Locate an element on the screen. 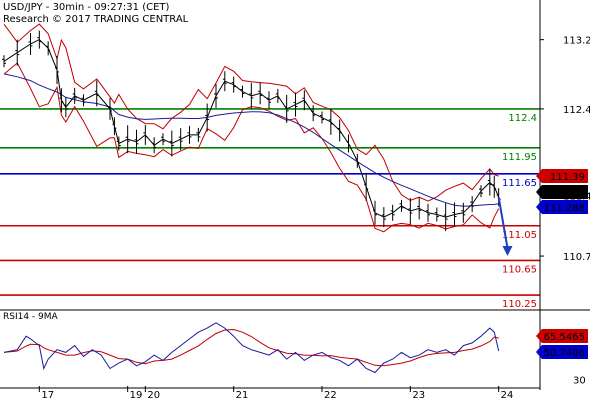  rsi-tag: 50.7406 is located at coordinates (562, 352).